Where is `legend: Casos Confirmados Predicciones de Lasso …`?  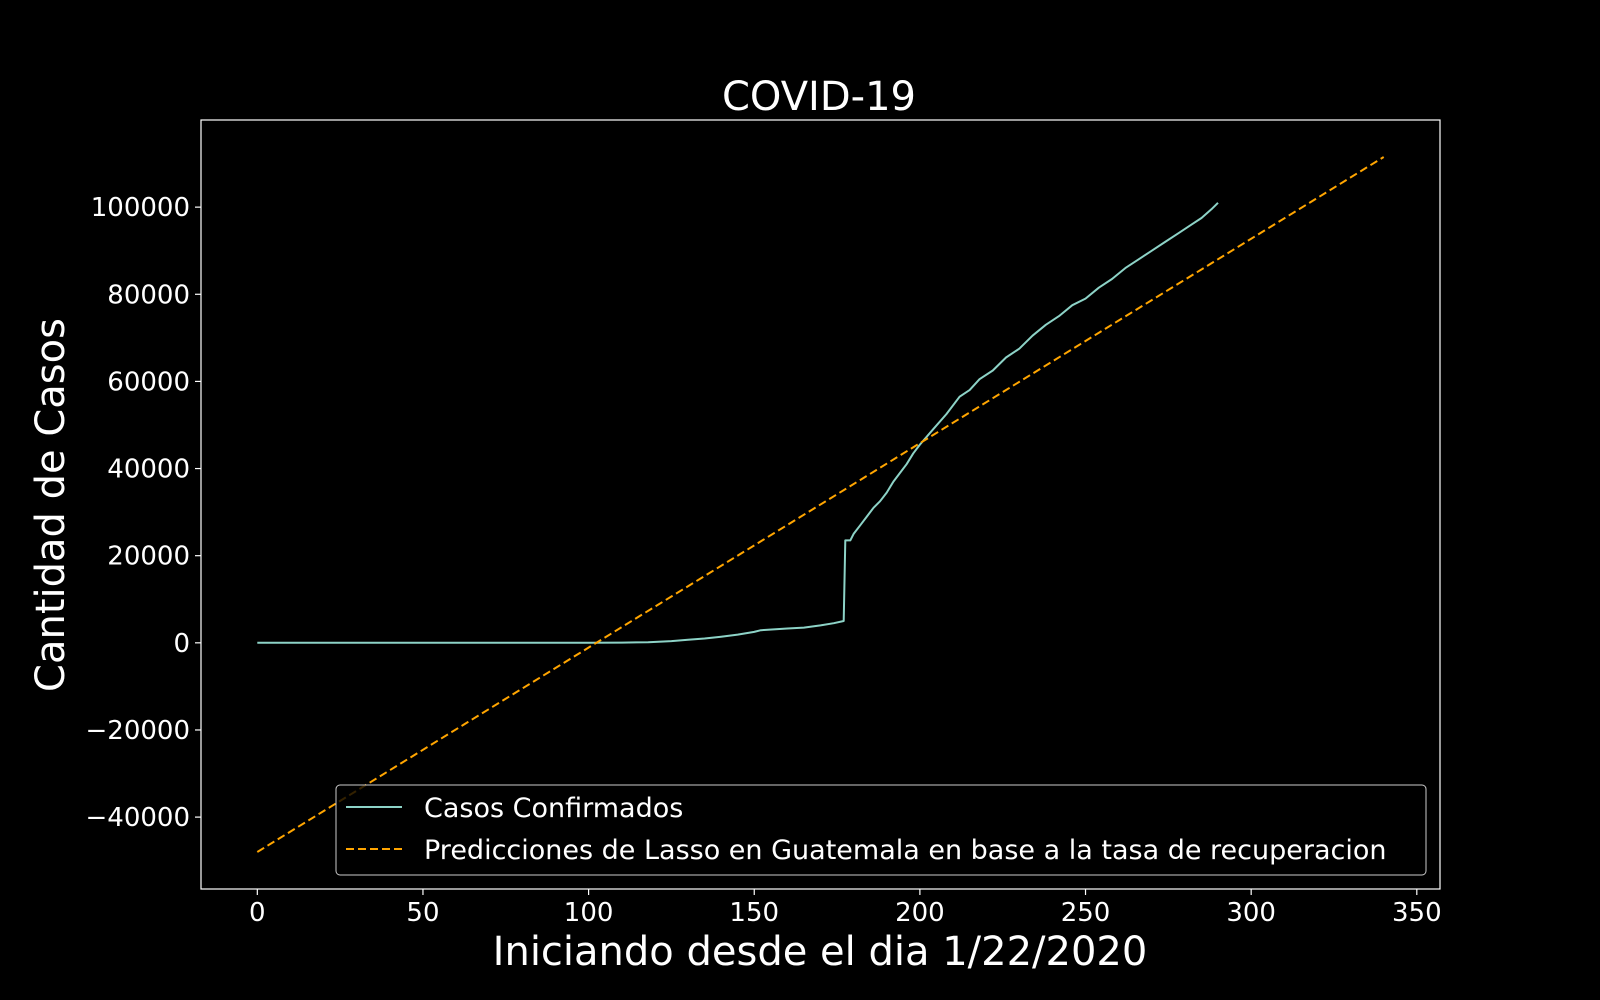
legend: Casos Confirmados Predicciones de Lasso … is located at coordinates (881, 830).